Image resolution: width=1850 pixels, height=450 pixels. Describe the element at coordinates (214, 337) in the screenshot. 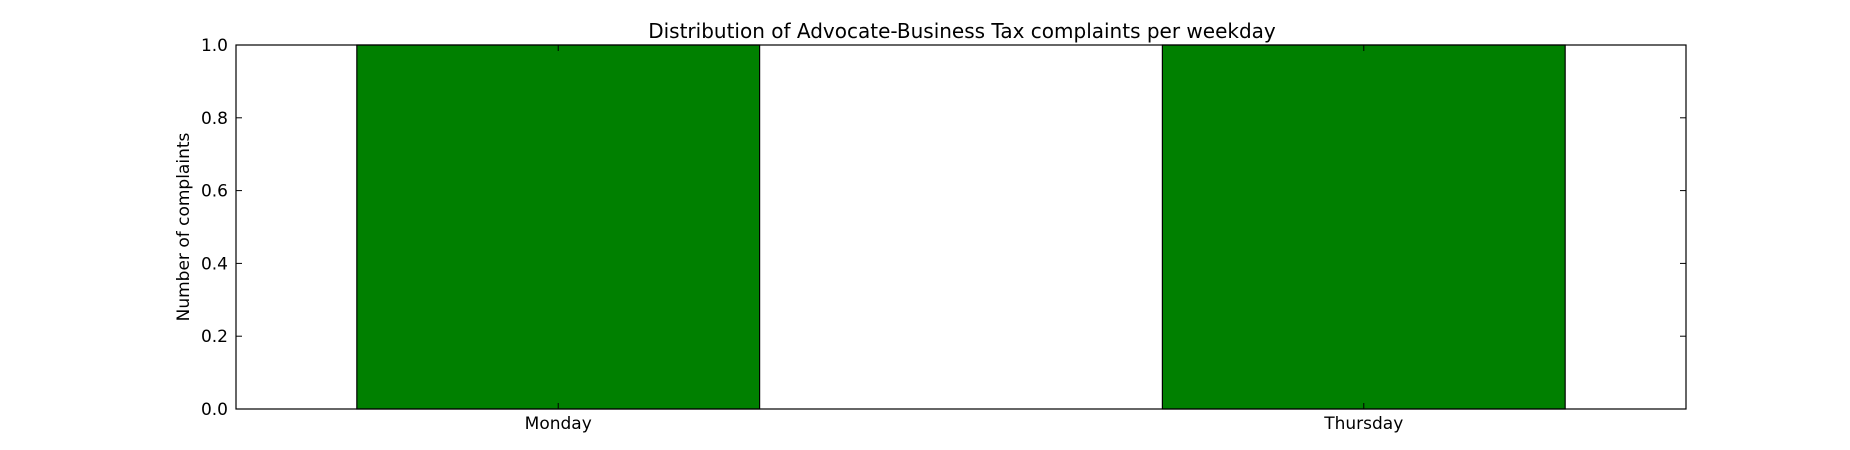

I see `y-tick-label: 0.2` at that location.